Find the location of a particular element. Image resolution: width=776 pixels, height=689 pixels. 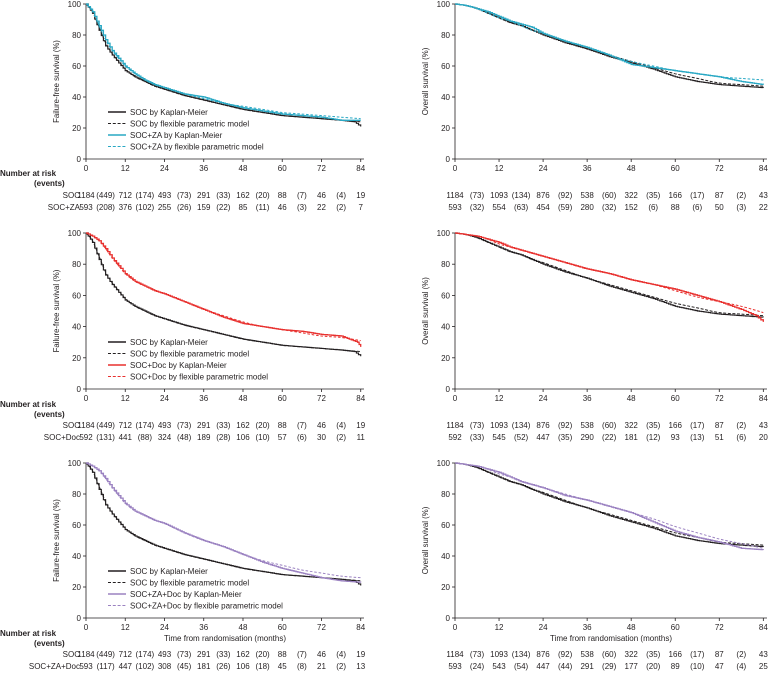

ffs-1-za-fpm-line is located at coordinates (223, 61).